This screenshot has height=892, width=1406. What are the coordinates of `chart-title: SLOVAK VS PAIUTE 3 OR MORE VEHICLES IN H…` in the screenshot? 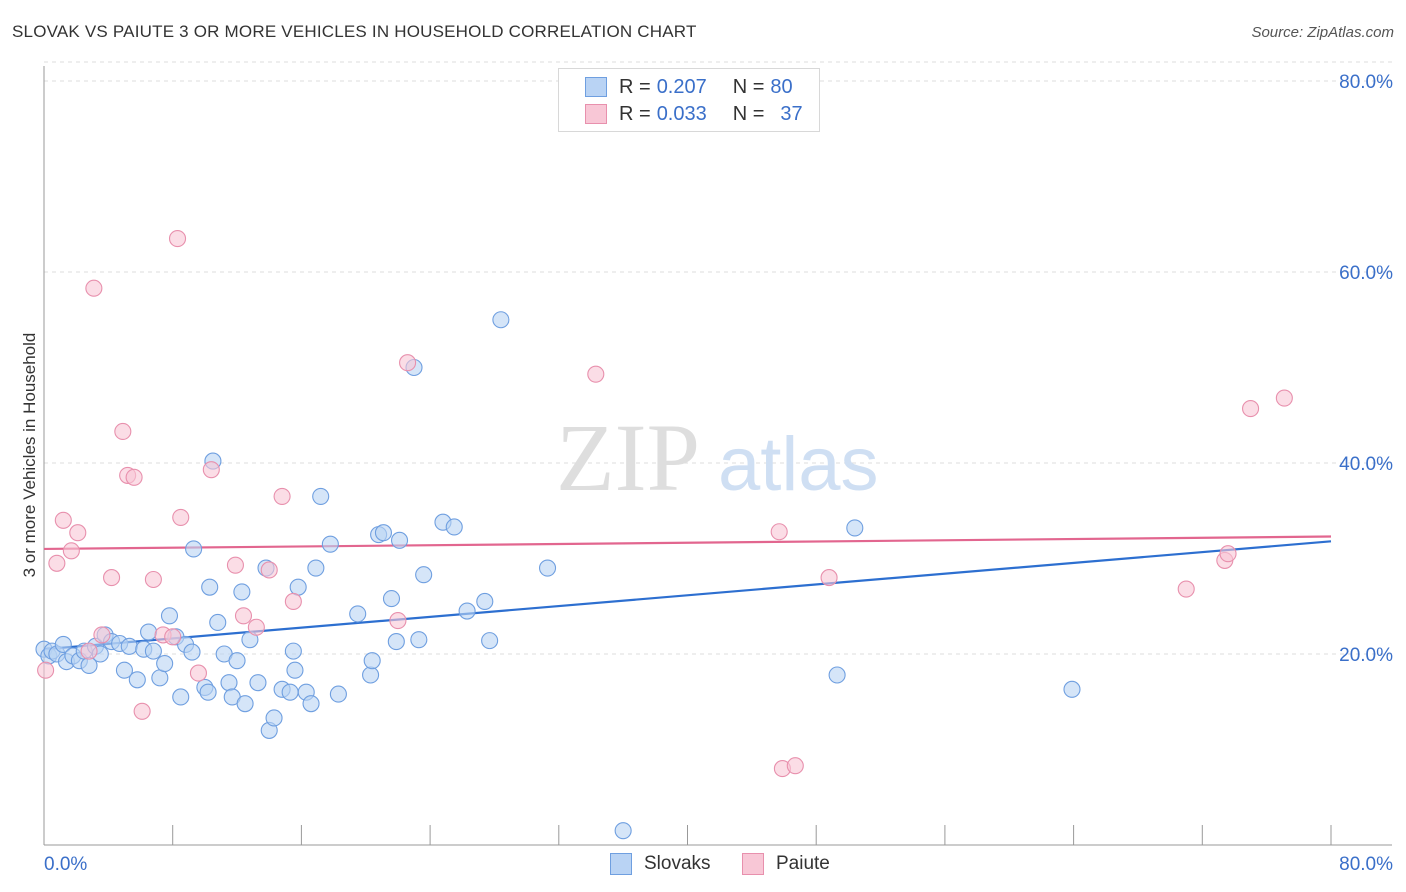 It's located at (354, 31).